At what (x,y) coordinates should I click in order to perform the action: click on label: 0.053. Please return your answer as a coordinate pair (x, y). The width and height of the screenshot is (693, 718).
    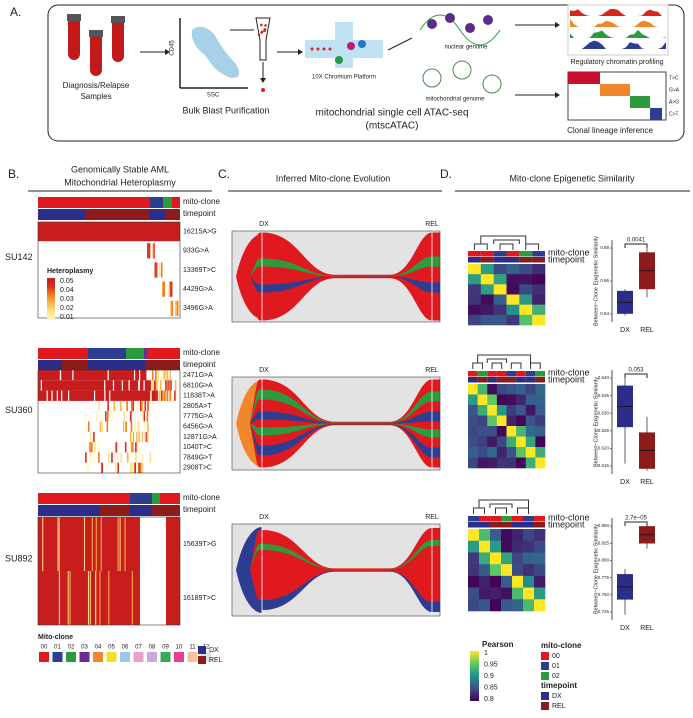
    Looking at the image, I should click on (636, 371).